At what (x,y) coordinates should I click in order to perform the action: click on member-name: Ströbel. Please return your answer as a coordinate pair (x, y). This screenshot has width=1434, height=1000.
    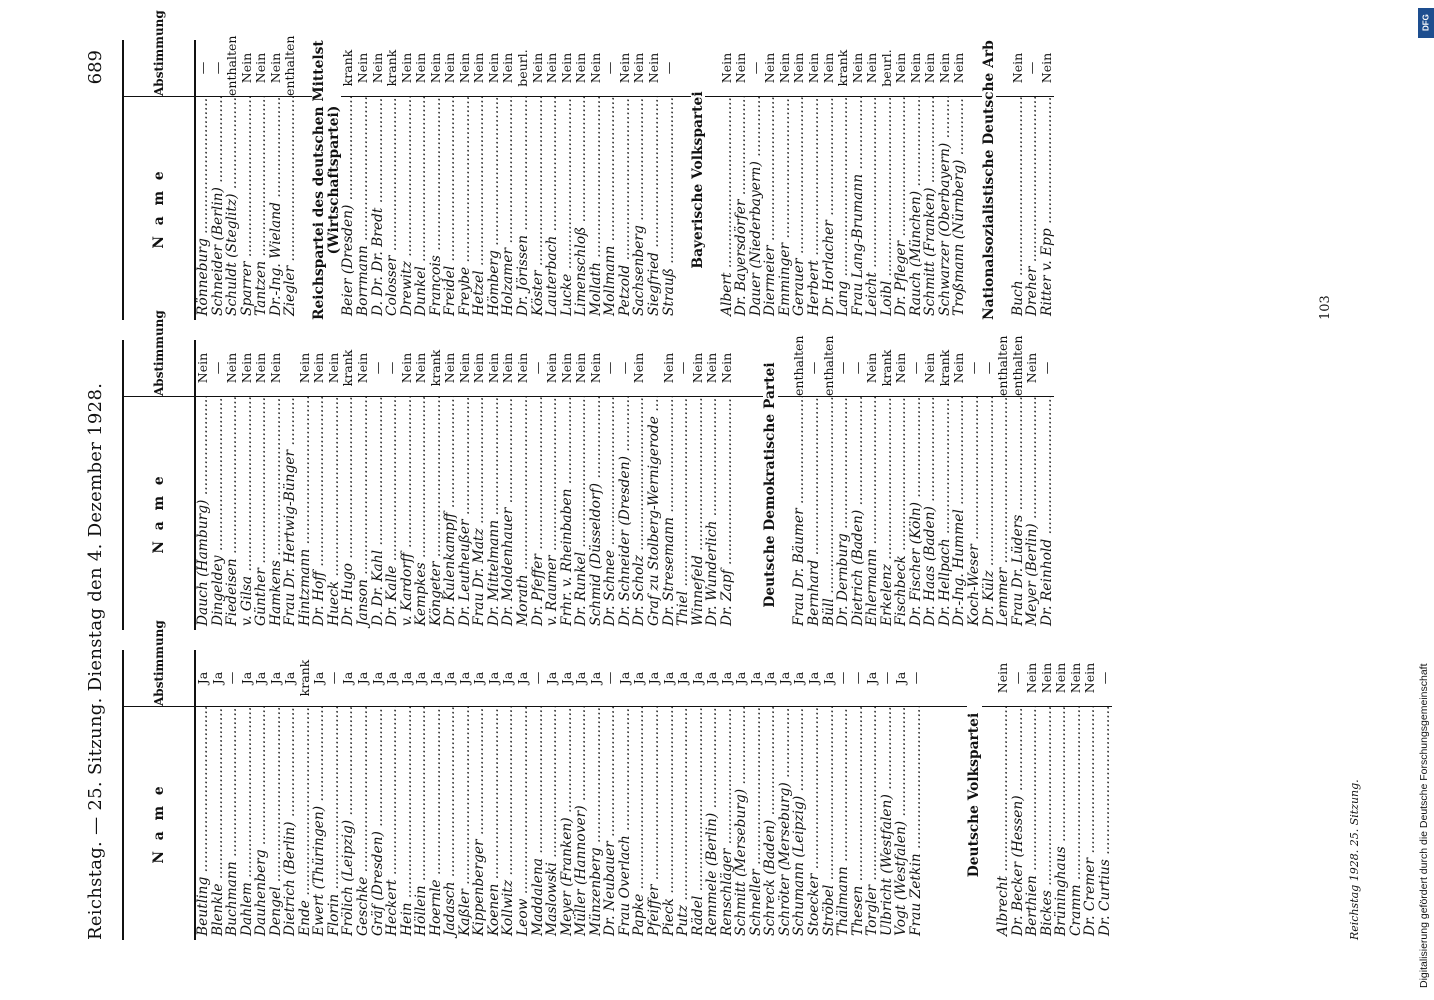
    Looking at the image, I should click on (829, 823).